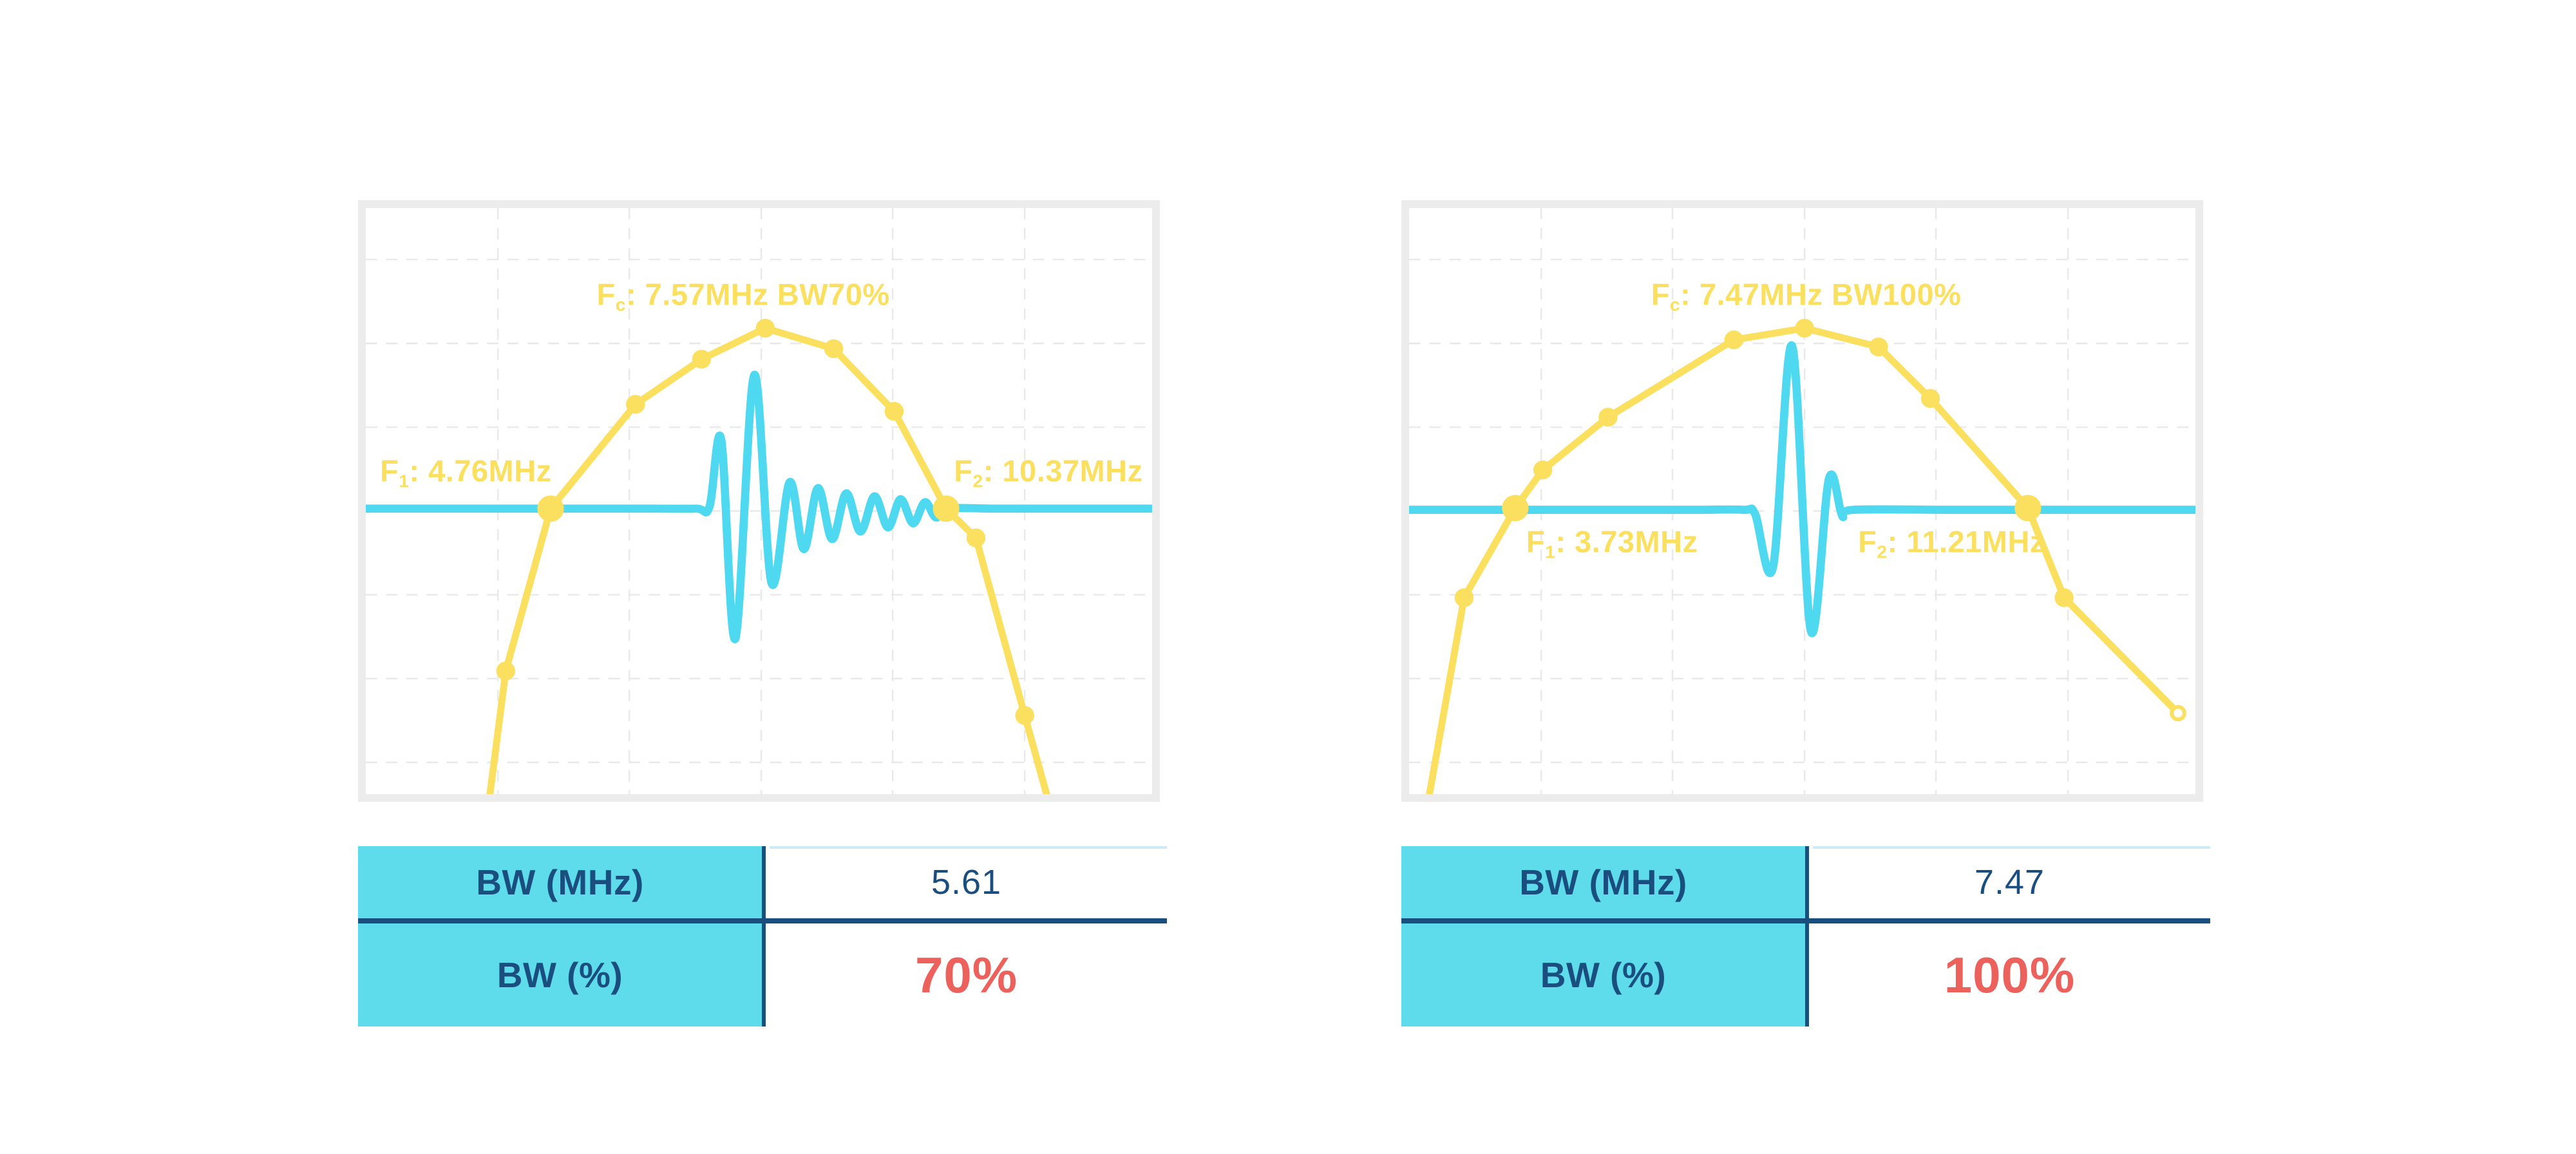 The width and height of the screenshot is (2576, 1154). Describe the element at coordinates (1626, 541) in the screenshot. I see `frequency-value: : 3.73MHz` at that location.